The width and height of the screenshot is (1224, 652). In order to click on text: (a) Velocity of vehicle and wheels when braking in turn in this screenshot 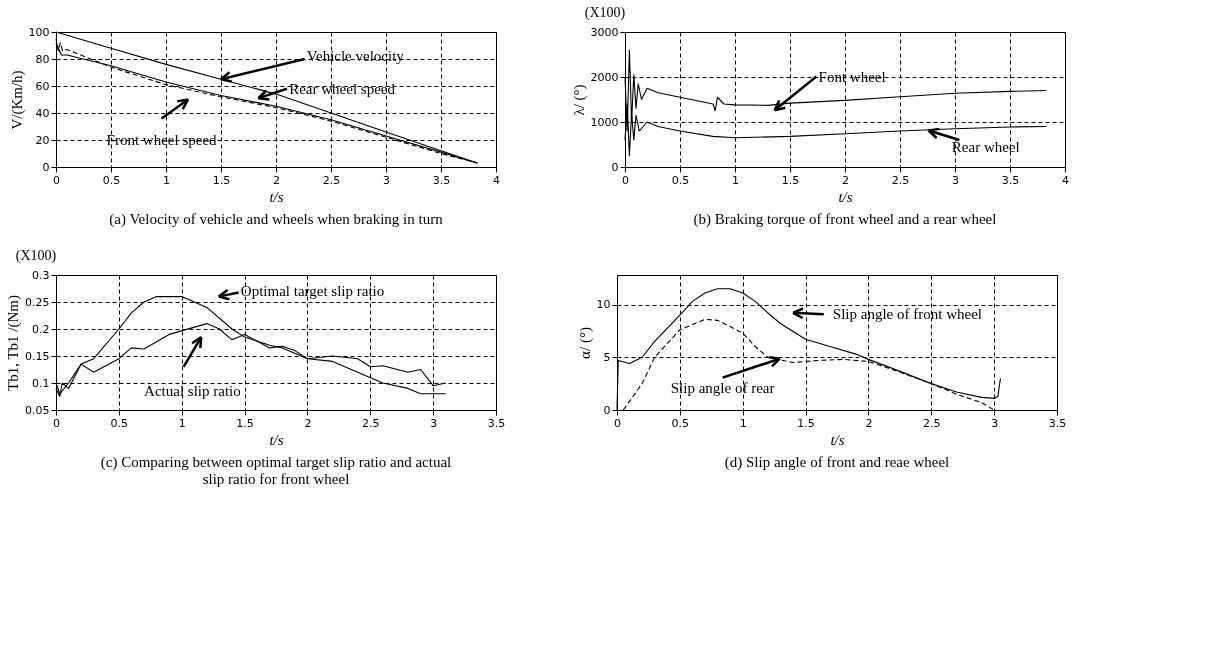, I will do `click(276, 219)`.